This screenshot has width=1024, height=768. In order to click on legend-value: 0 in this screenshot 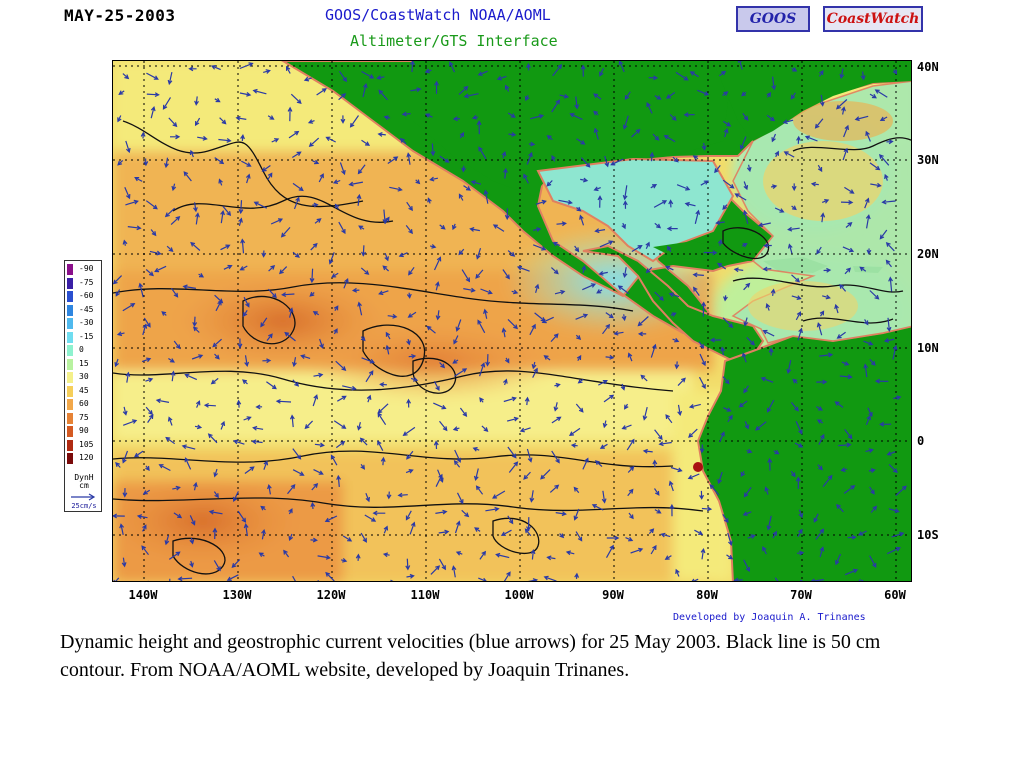, I will do `click(81, 349)`.